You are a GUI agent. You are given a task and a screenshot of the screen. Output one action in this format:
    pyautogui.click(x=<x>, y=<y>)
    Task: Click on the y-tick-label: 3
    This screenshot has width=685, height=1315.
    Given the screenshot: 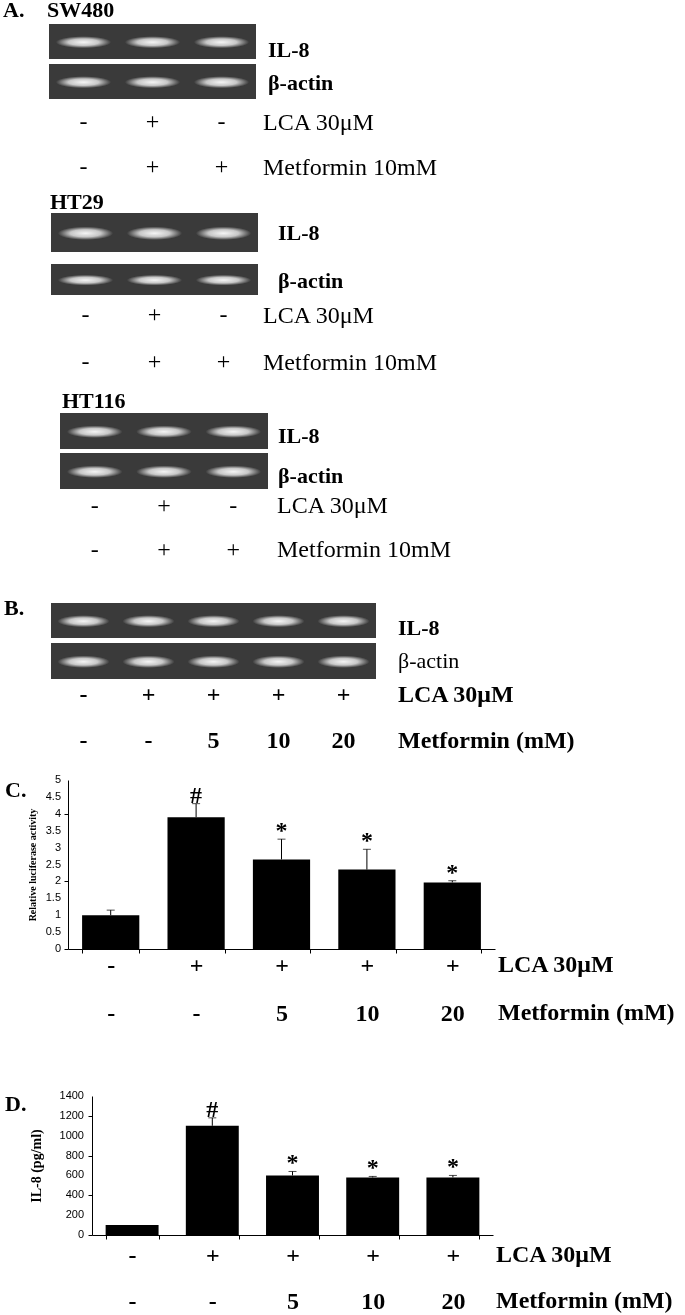 What is the action you would take?
    pyautogui.click(x=57, y=846)
    